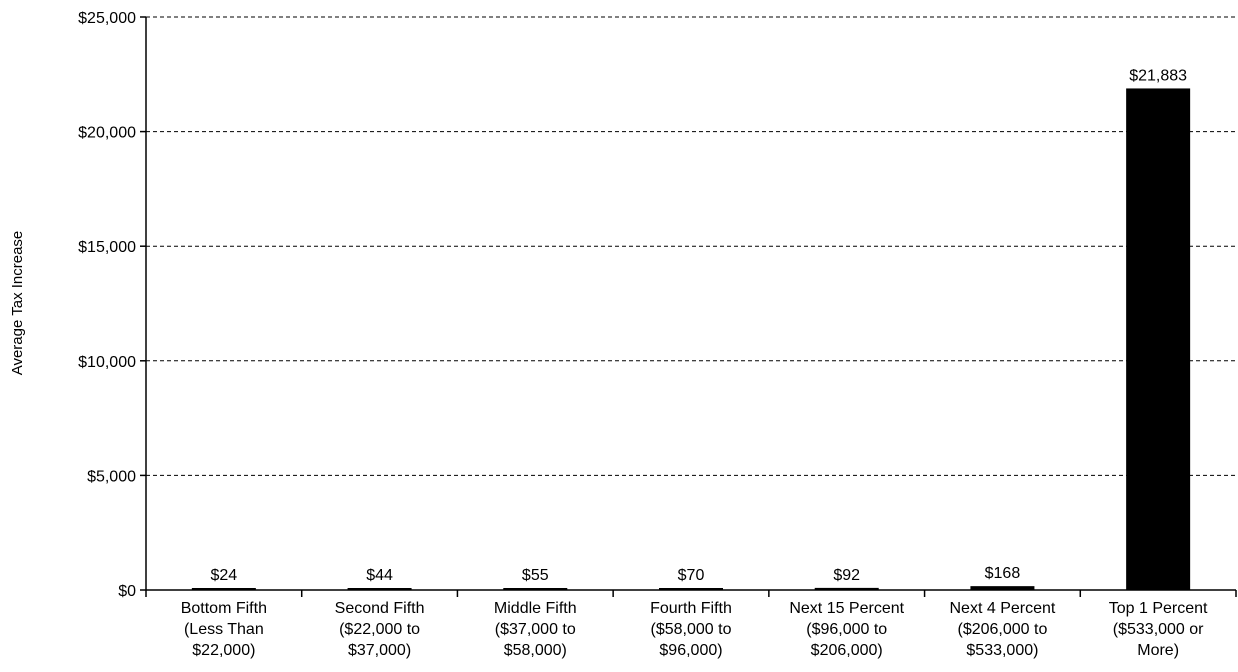  What do you see at coordinates (223, 650) in the screenshot?
I see `category-label: $22,000)` at bounding box center [223, 650].